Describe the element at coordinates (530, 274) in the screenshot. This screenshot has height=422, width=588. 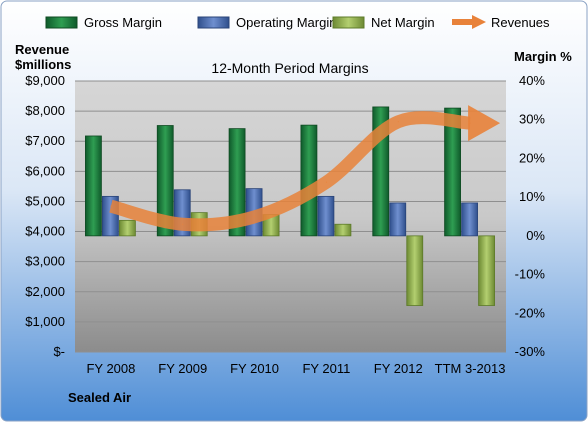
I see `right-tick-label: -10%` at that location.